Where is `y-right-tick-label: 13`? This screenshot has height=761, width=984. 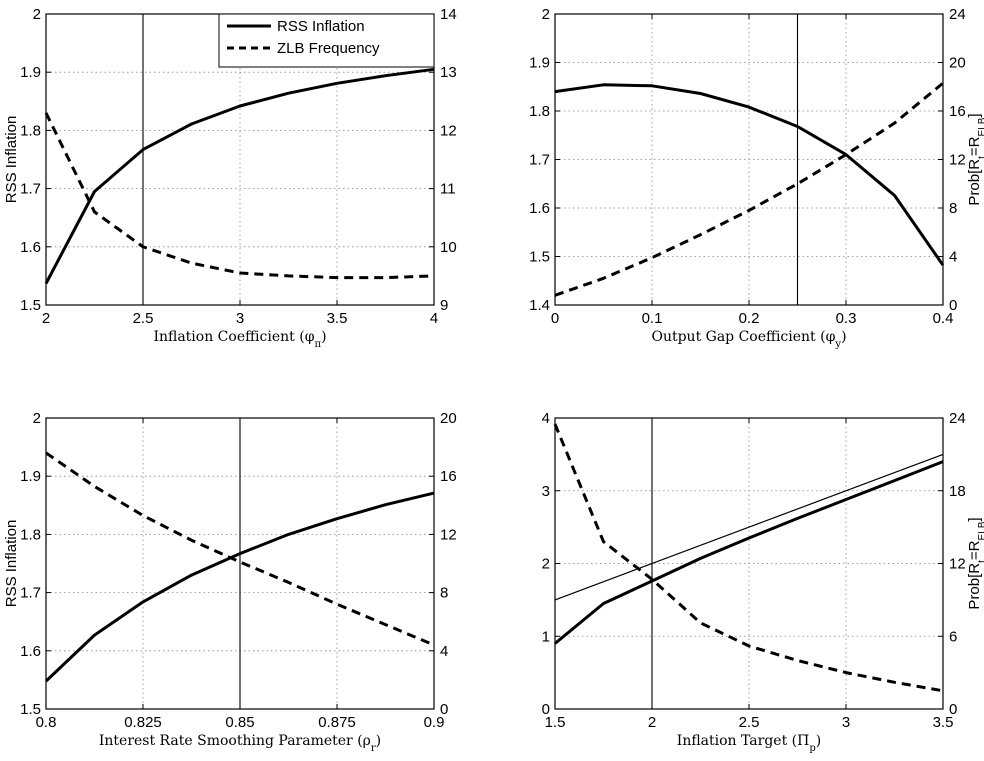
y-right-tick-label: 13 is located at coordinates (448, 72).